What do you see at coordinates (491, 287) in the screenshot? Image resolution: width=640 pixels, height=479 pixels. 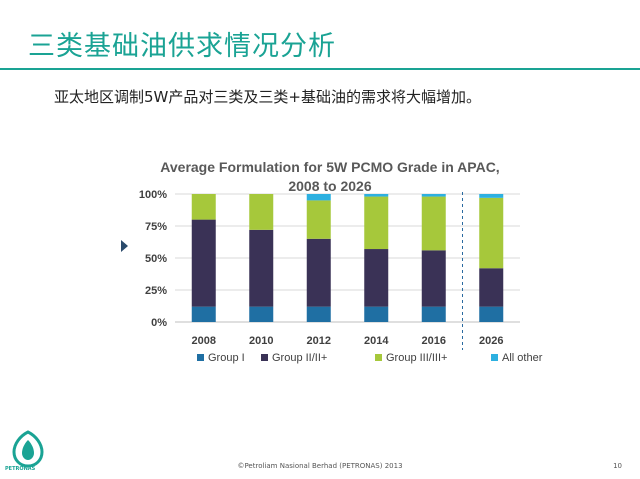 I see `bar-group-ii-ii--2026` at bounding box center [491, 287].